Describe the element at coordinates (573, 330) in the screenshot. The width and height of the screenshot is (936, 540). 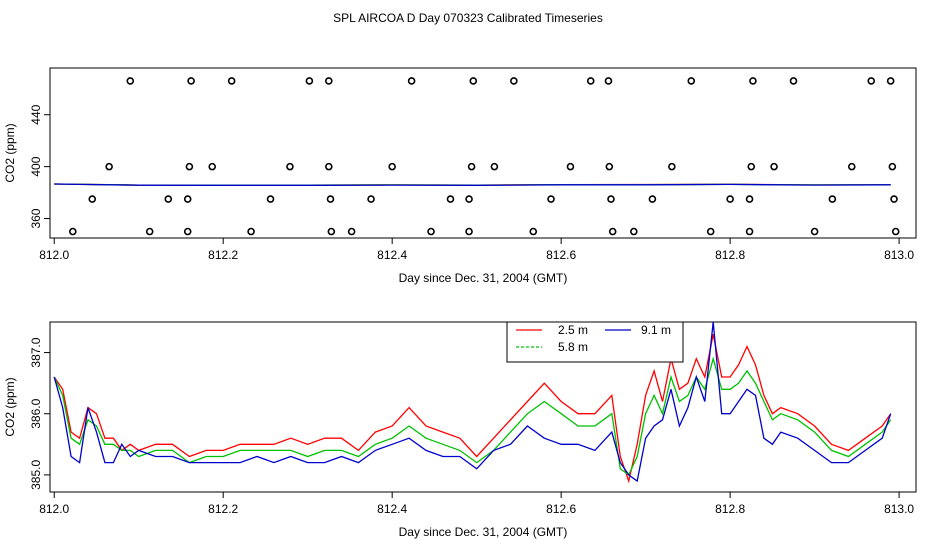
I see `legend-label-2-5m: 2.5 m` at that location.